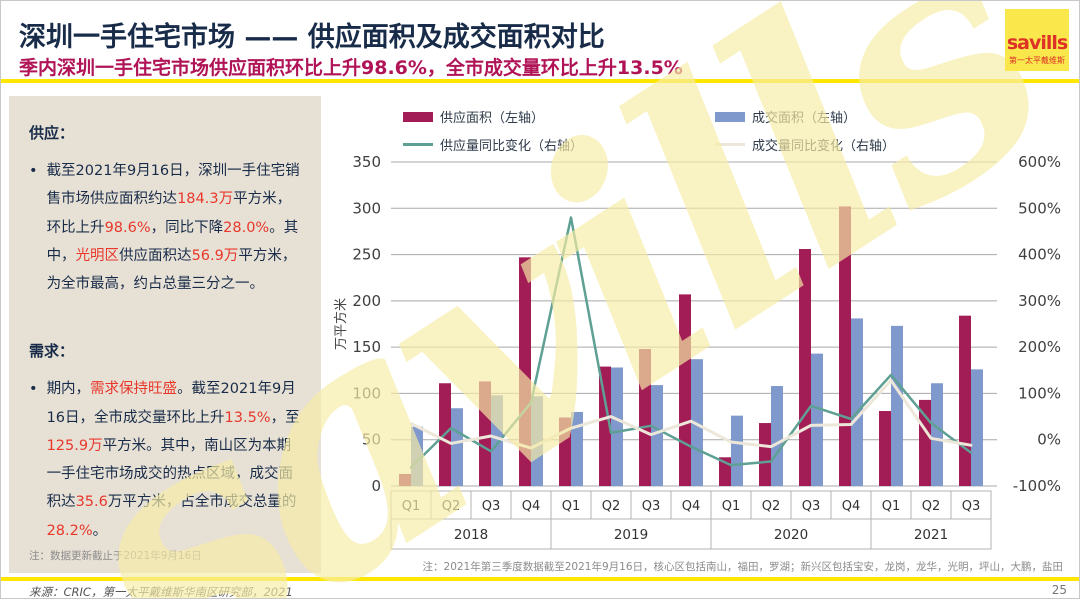 The image size is (1080, 599). I want to click on highlighted-text: 28.0%, so click(246, 227).